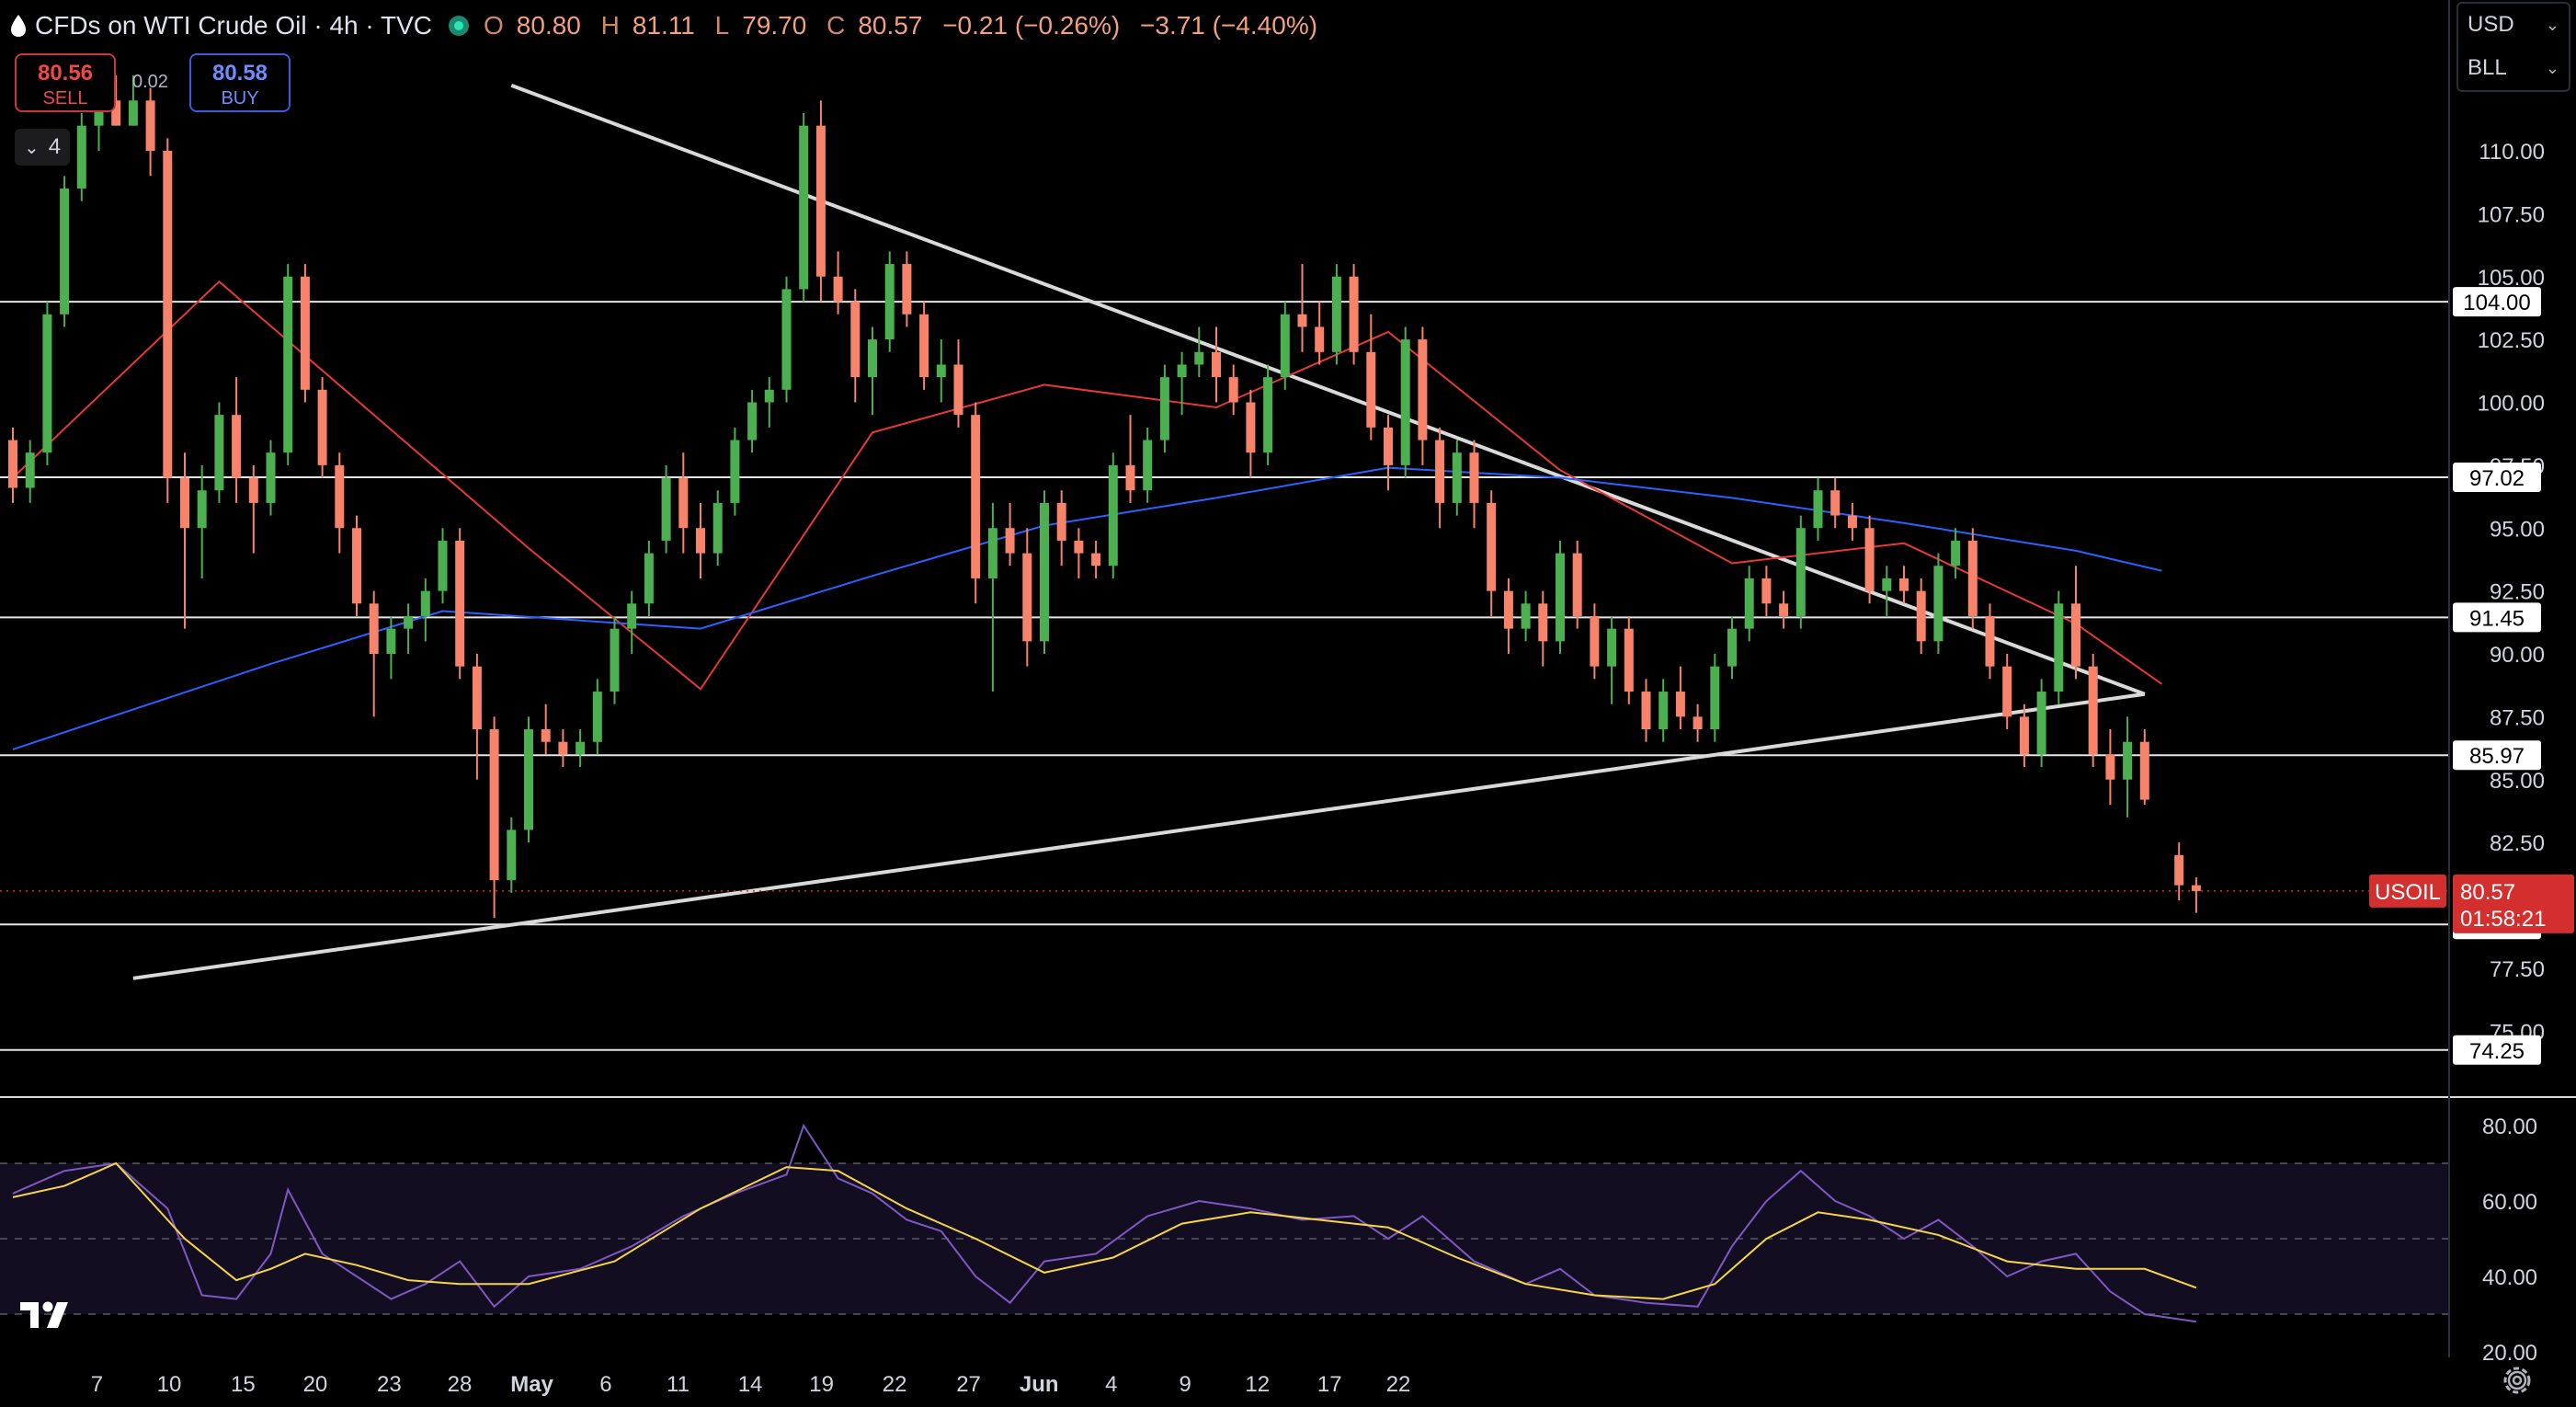  I want to click on market-status-icon, so click(459, 26).